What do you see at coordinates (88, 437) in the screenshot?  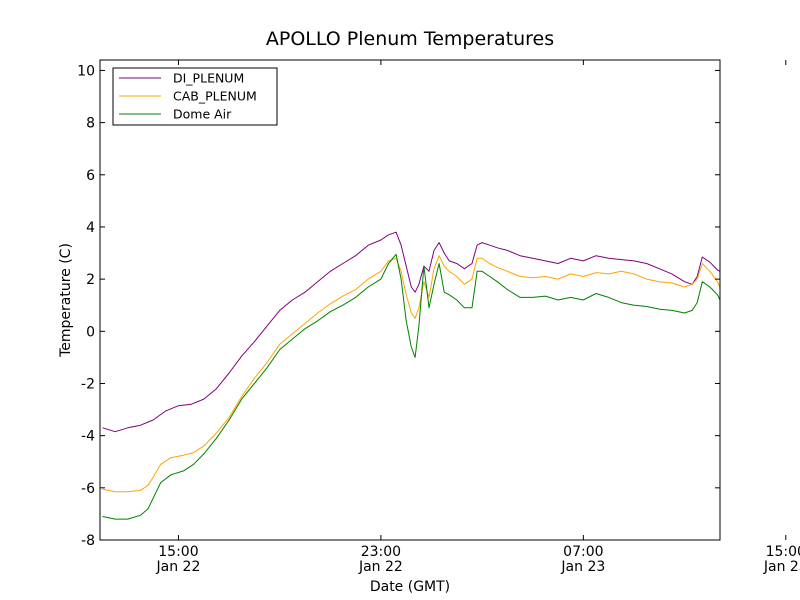 I see `y-tick-label: -4` at bounding box center [88, 437].